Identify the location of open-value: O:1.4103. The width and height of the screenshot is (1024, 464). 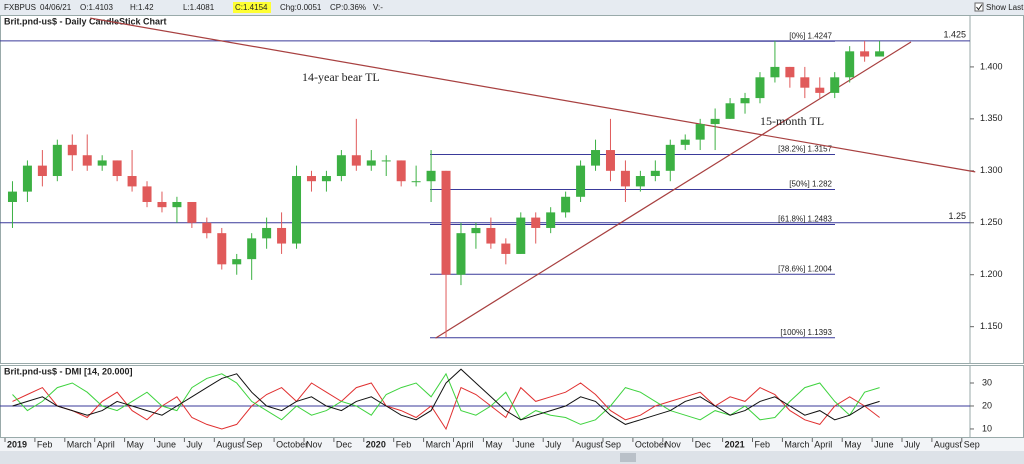
(96, 7).